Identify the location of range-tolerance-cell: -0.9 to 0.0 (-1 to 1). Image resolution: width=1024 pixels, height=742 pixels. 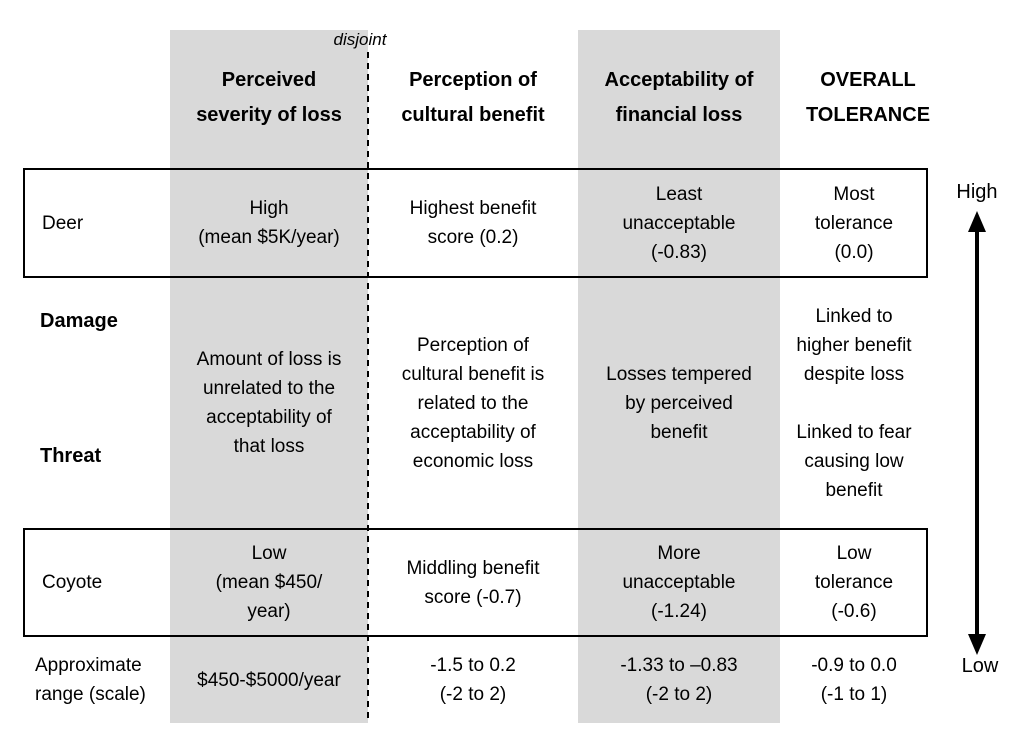
(854, 680).